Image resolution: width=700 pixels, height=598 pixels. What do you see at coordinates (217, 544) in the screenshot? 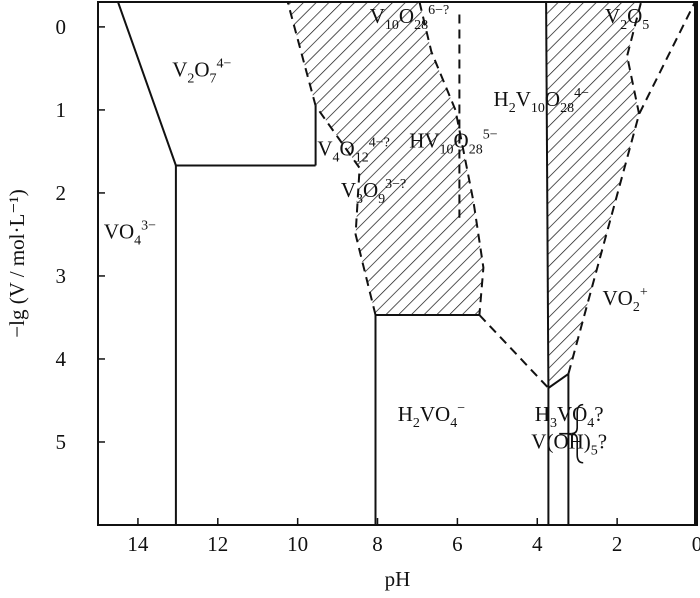
I see `x-tick-label: 12` at bounding box center [217, 544].